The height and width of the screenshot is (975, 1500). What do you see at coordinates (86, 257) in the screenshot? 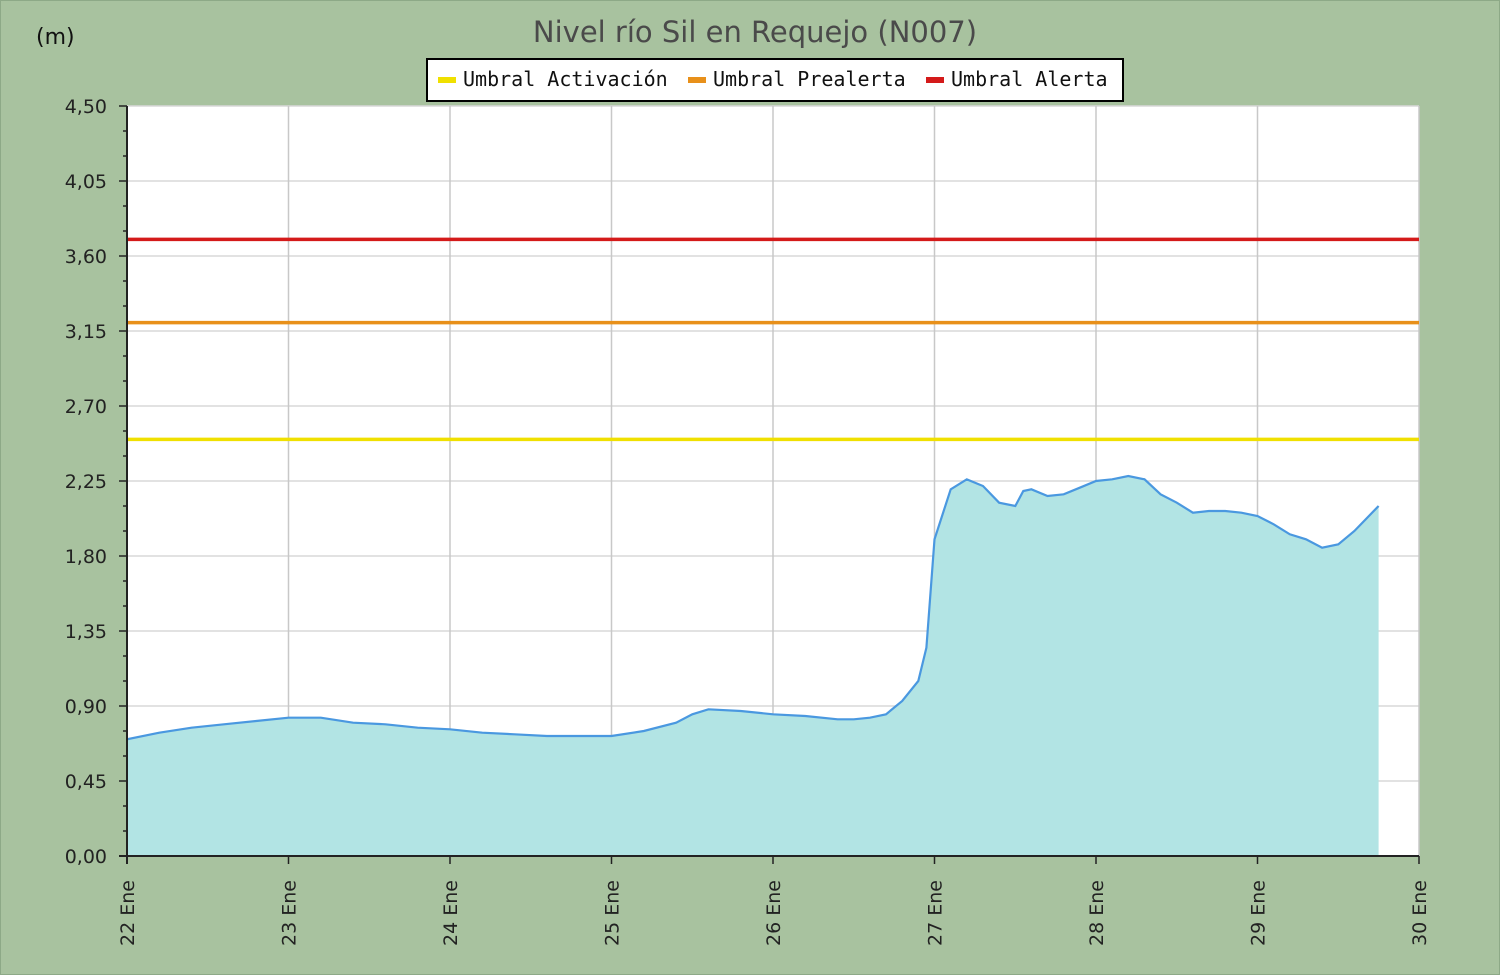
I see `y-tick-label: 3,60` at bounding box center [86, 257].